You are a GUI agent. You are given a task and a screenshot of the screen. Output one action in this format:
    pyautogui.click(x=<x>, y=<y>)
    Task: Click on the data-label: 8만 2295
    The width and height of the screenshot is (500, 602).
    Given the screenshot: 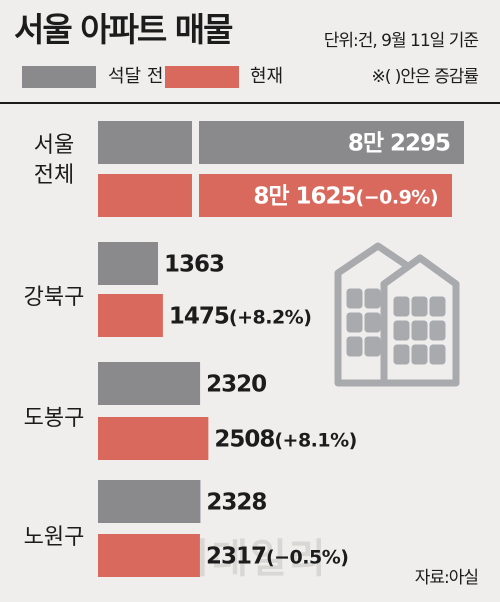 What is the action you would take?
    pyautogui.click(x=399, y=144)
    